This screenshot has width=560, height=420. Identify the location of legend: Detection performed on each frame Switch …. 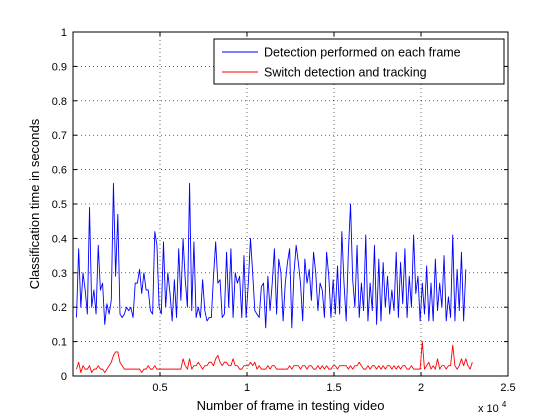
(359, 61).